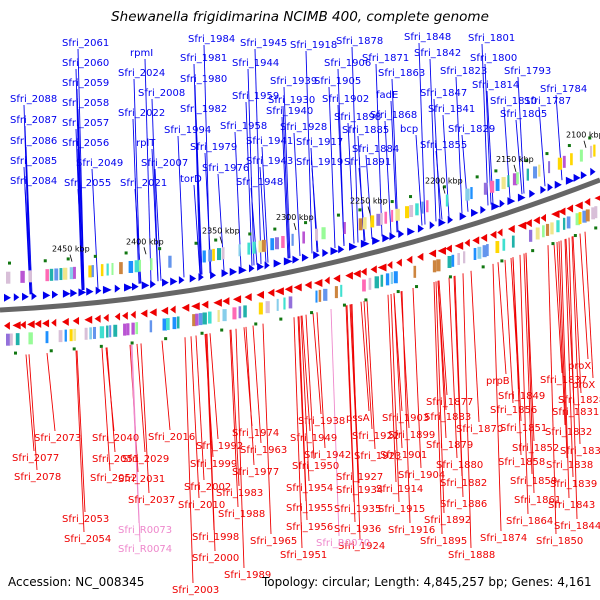 The width and height of the screenshot is (600, 600). Describe the element at coordinates (559, 541) in the screenshot. I see `reverse-gene-label: Sfri_1850` at that location.